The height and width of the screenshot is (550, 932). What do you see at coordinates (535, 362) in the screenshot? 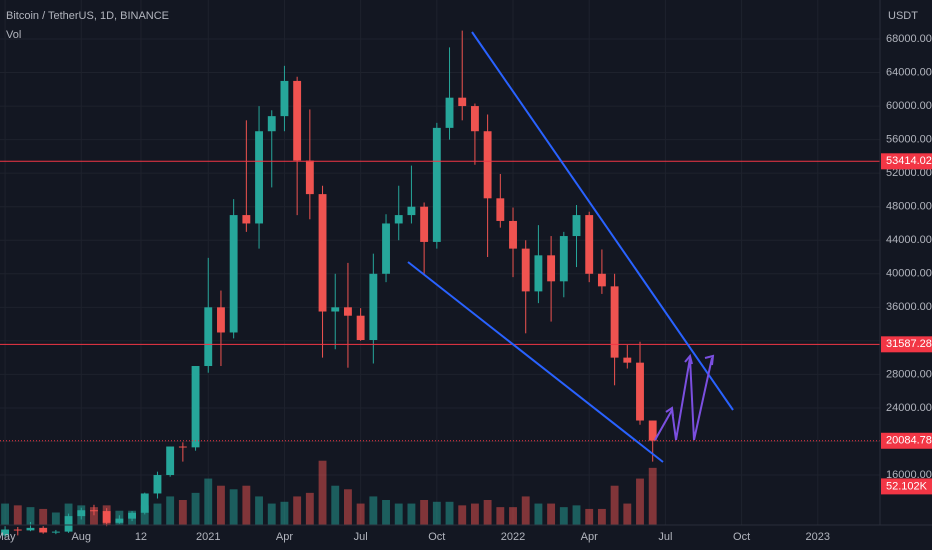
I see `trend-line` at bounding box center [535, 362].